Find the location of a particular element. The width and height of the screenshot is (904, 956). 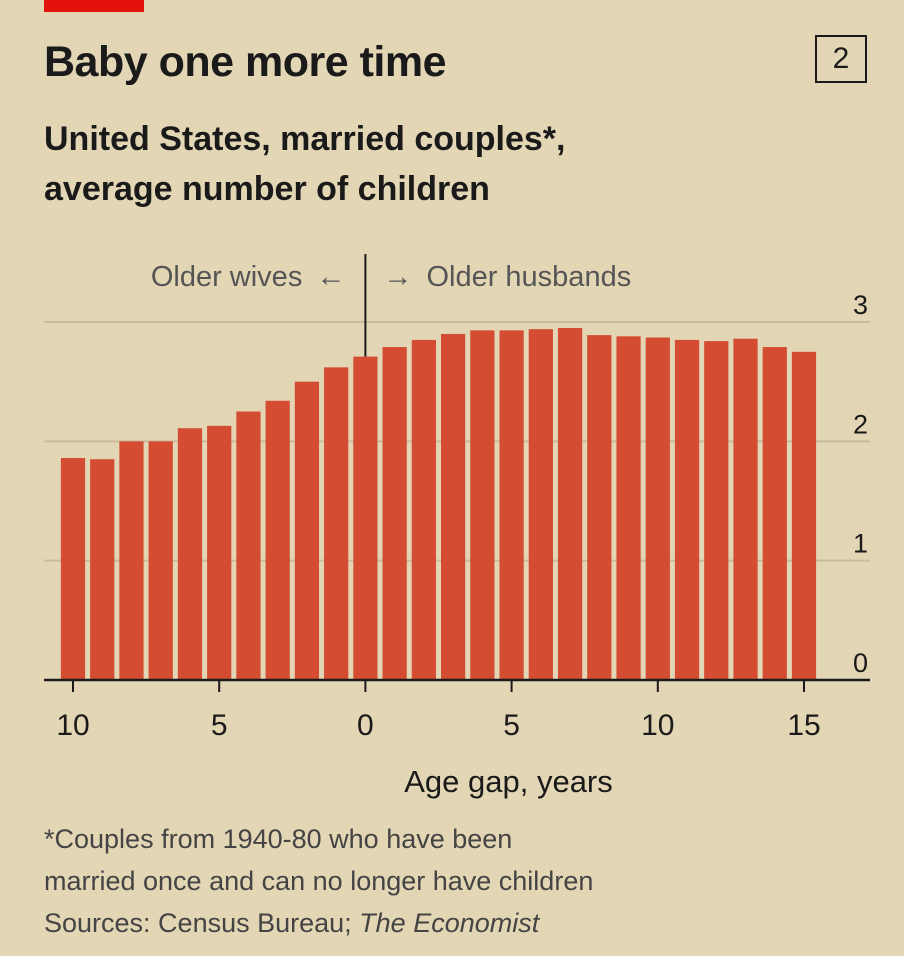

x-tick-label--10: 10 is located at coordinates (72, 725).